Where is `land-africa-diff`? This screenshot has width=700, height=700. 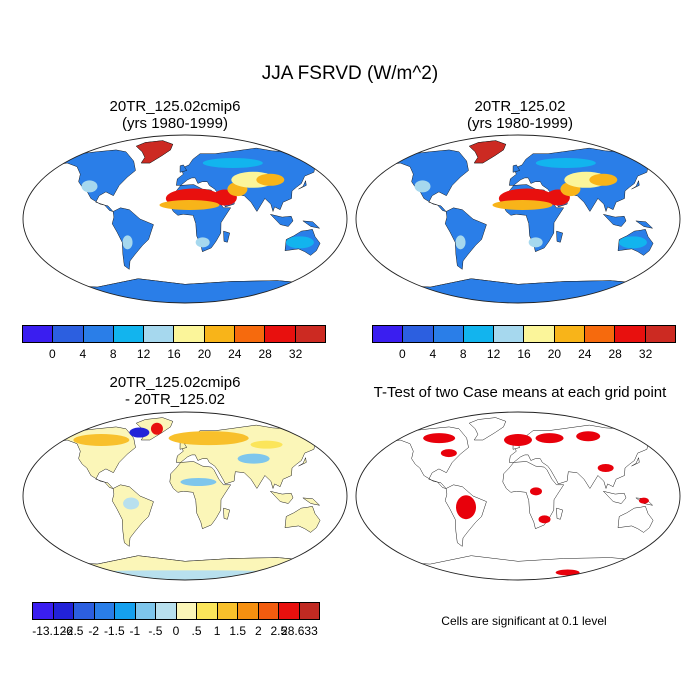 land-africa-diff is located at coordinates (200, 495).